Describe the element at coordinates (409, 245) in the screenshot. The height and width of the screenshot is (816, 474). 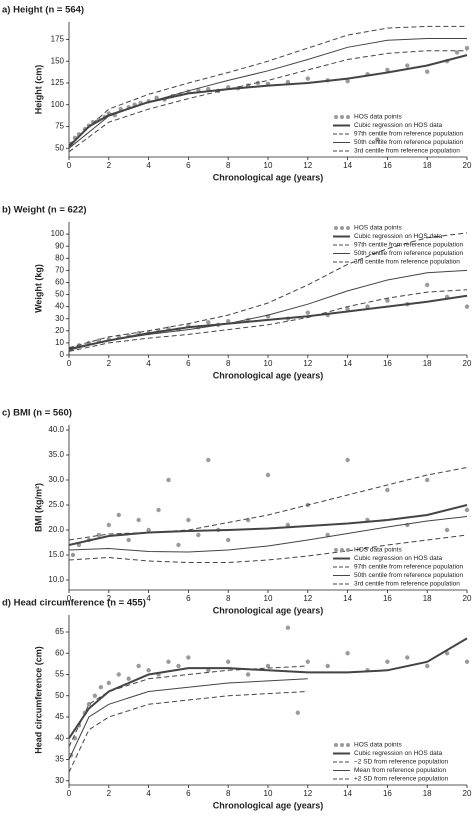
I see `legend-label: 97th centile from reference population` at that location.